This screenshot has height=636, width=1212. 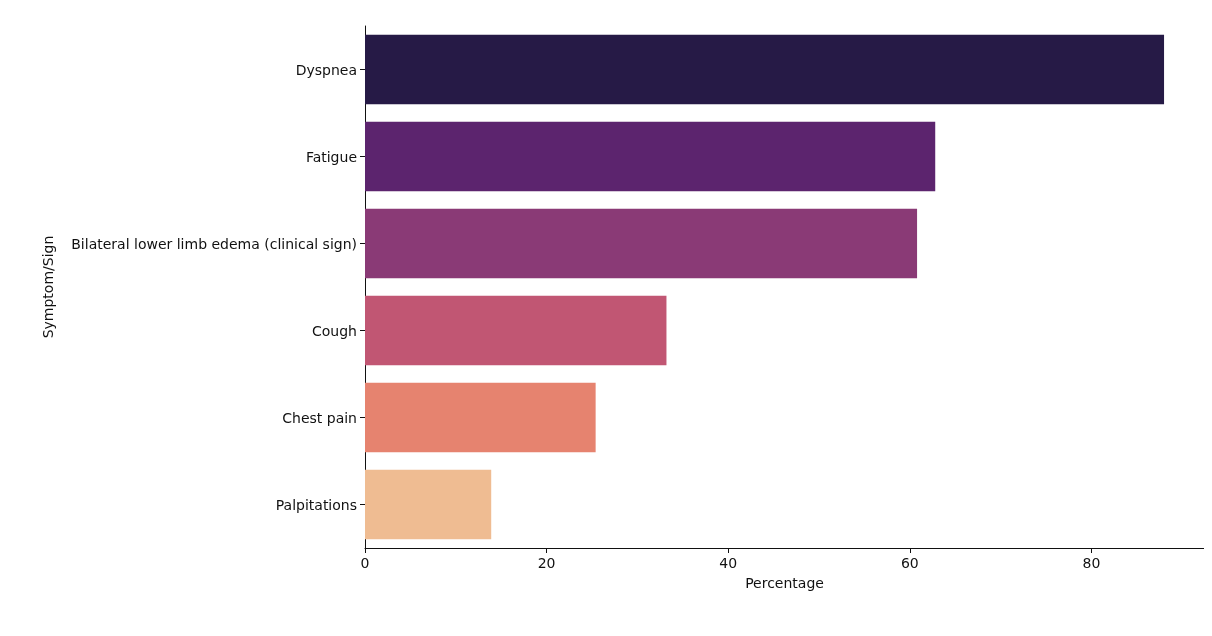 I want to click on x-axis-title: Percentage, so click(x=784, y=583).